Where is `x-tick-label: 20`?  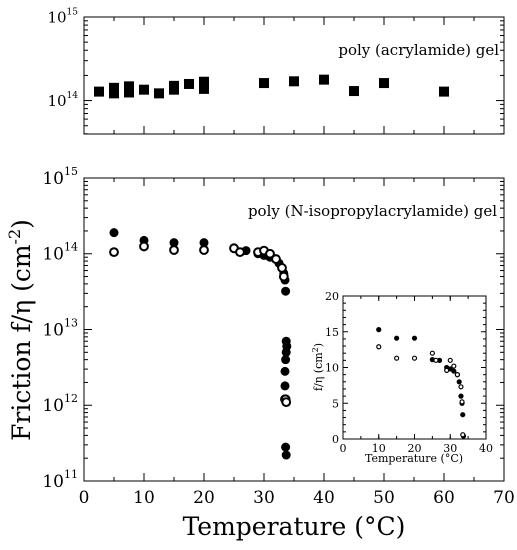
x-tick-label: 20 is located at coordinates (204, 498).